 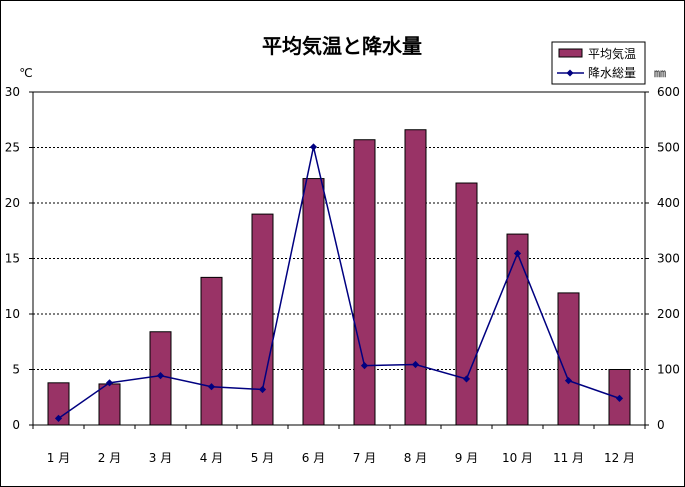 What do you see at coordinates (262, 458) in the screenshot?
I see `x-tick-label: 5 月` at bounding box center [262, 458].